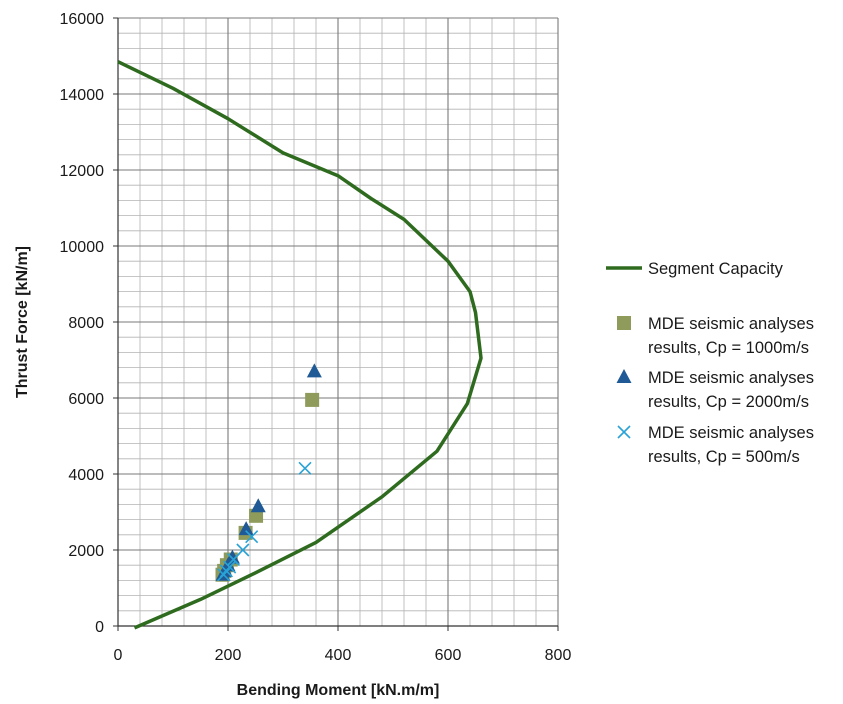  I want to click on legend-label: results, Cp = 1000m/s, so click(728, 348).